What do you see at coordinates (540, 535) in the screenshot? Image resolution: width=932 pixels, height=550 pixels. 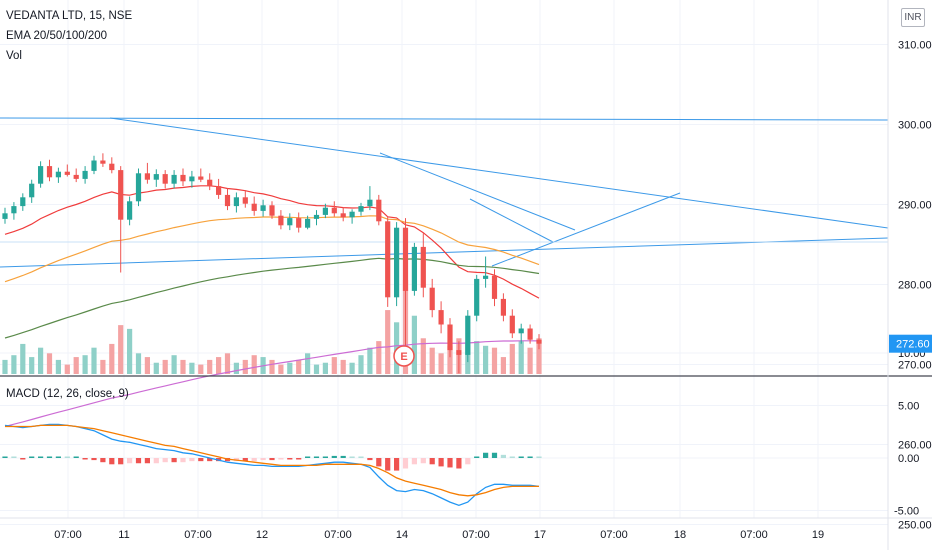 I see `time-tick-label: 17` at bounding box center [540, 535].